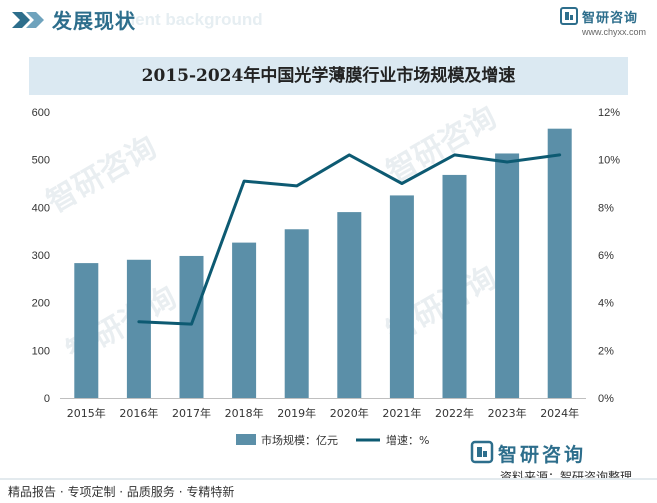  I want to click on x-tick-label: 2019年, so click(296, 413).